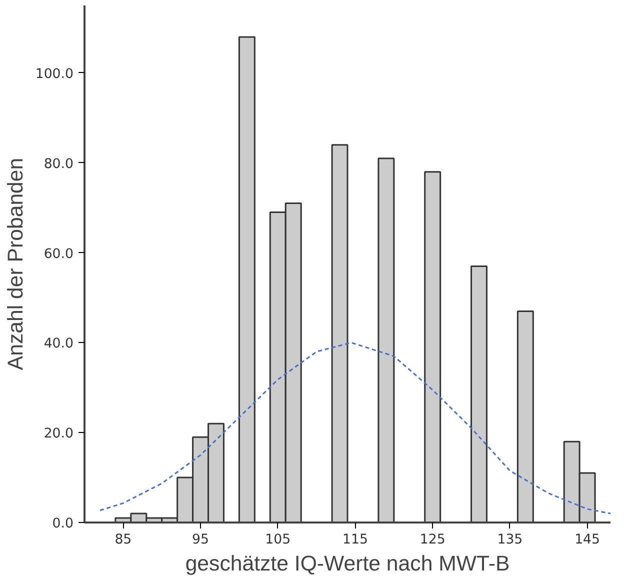  I want to click on y-axis-title: Anzahl der Probanden, so click(15, 264).